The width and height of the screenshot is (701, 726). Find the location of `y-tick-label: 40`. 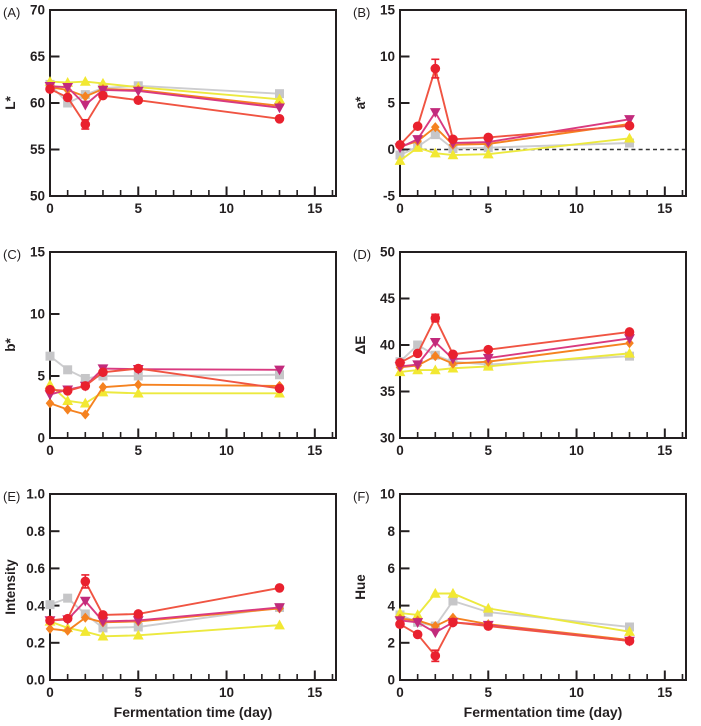

y-tick-label: 40 is located at coordinates (387, 345).